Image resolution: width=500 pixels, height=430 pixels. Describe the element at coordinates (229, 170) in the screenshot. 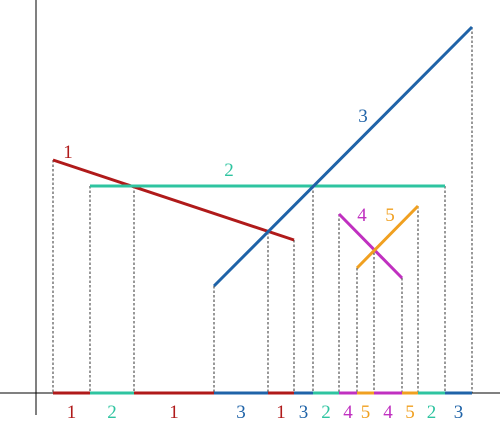

I see `segment-label: 2` at that location.